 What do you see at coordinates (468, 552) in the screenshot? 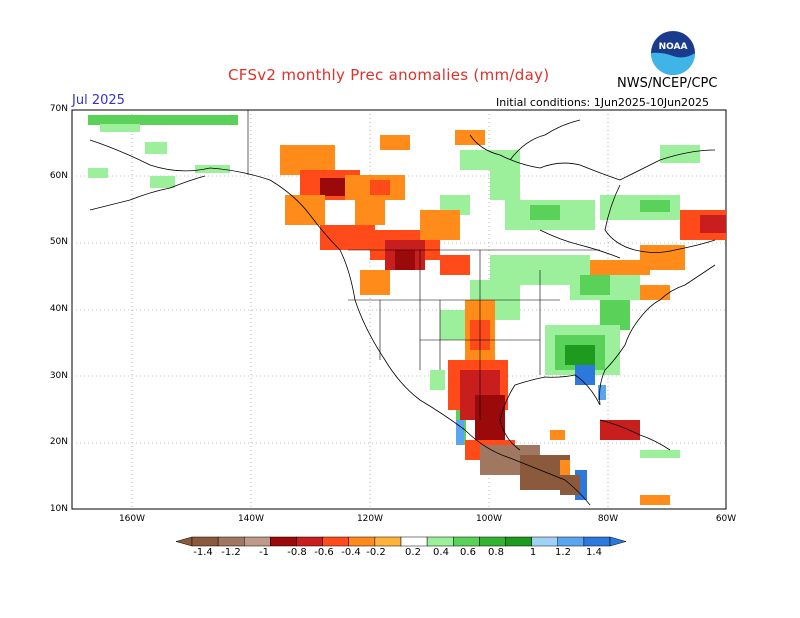
I see `colorbar-label: 0.6` at bounding box center [468, 552].